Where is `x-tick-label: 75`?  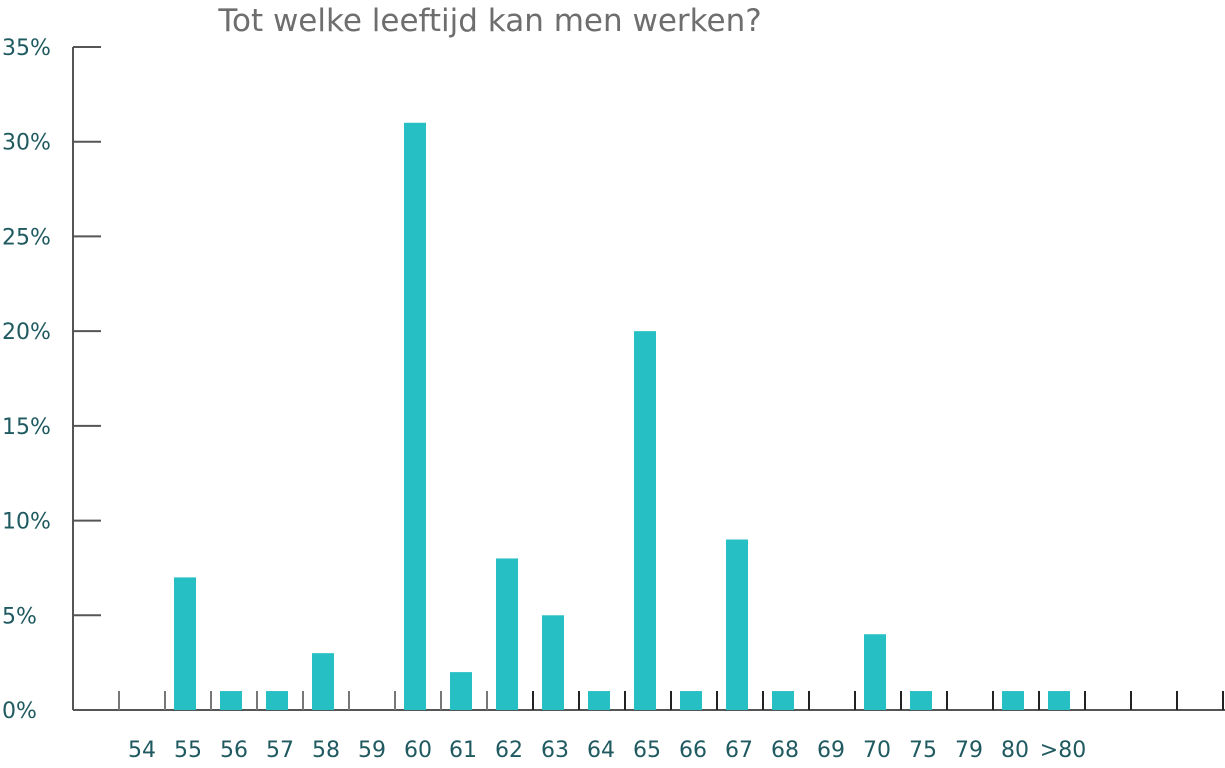
x-tick-label: 75 is located at coordinates (923, 750).